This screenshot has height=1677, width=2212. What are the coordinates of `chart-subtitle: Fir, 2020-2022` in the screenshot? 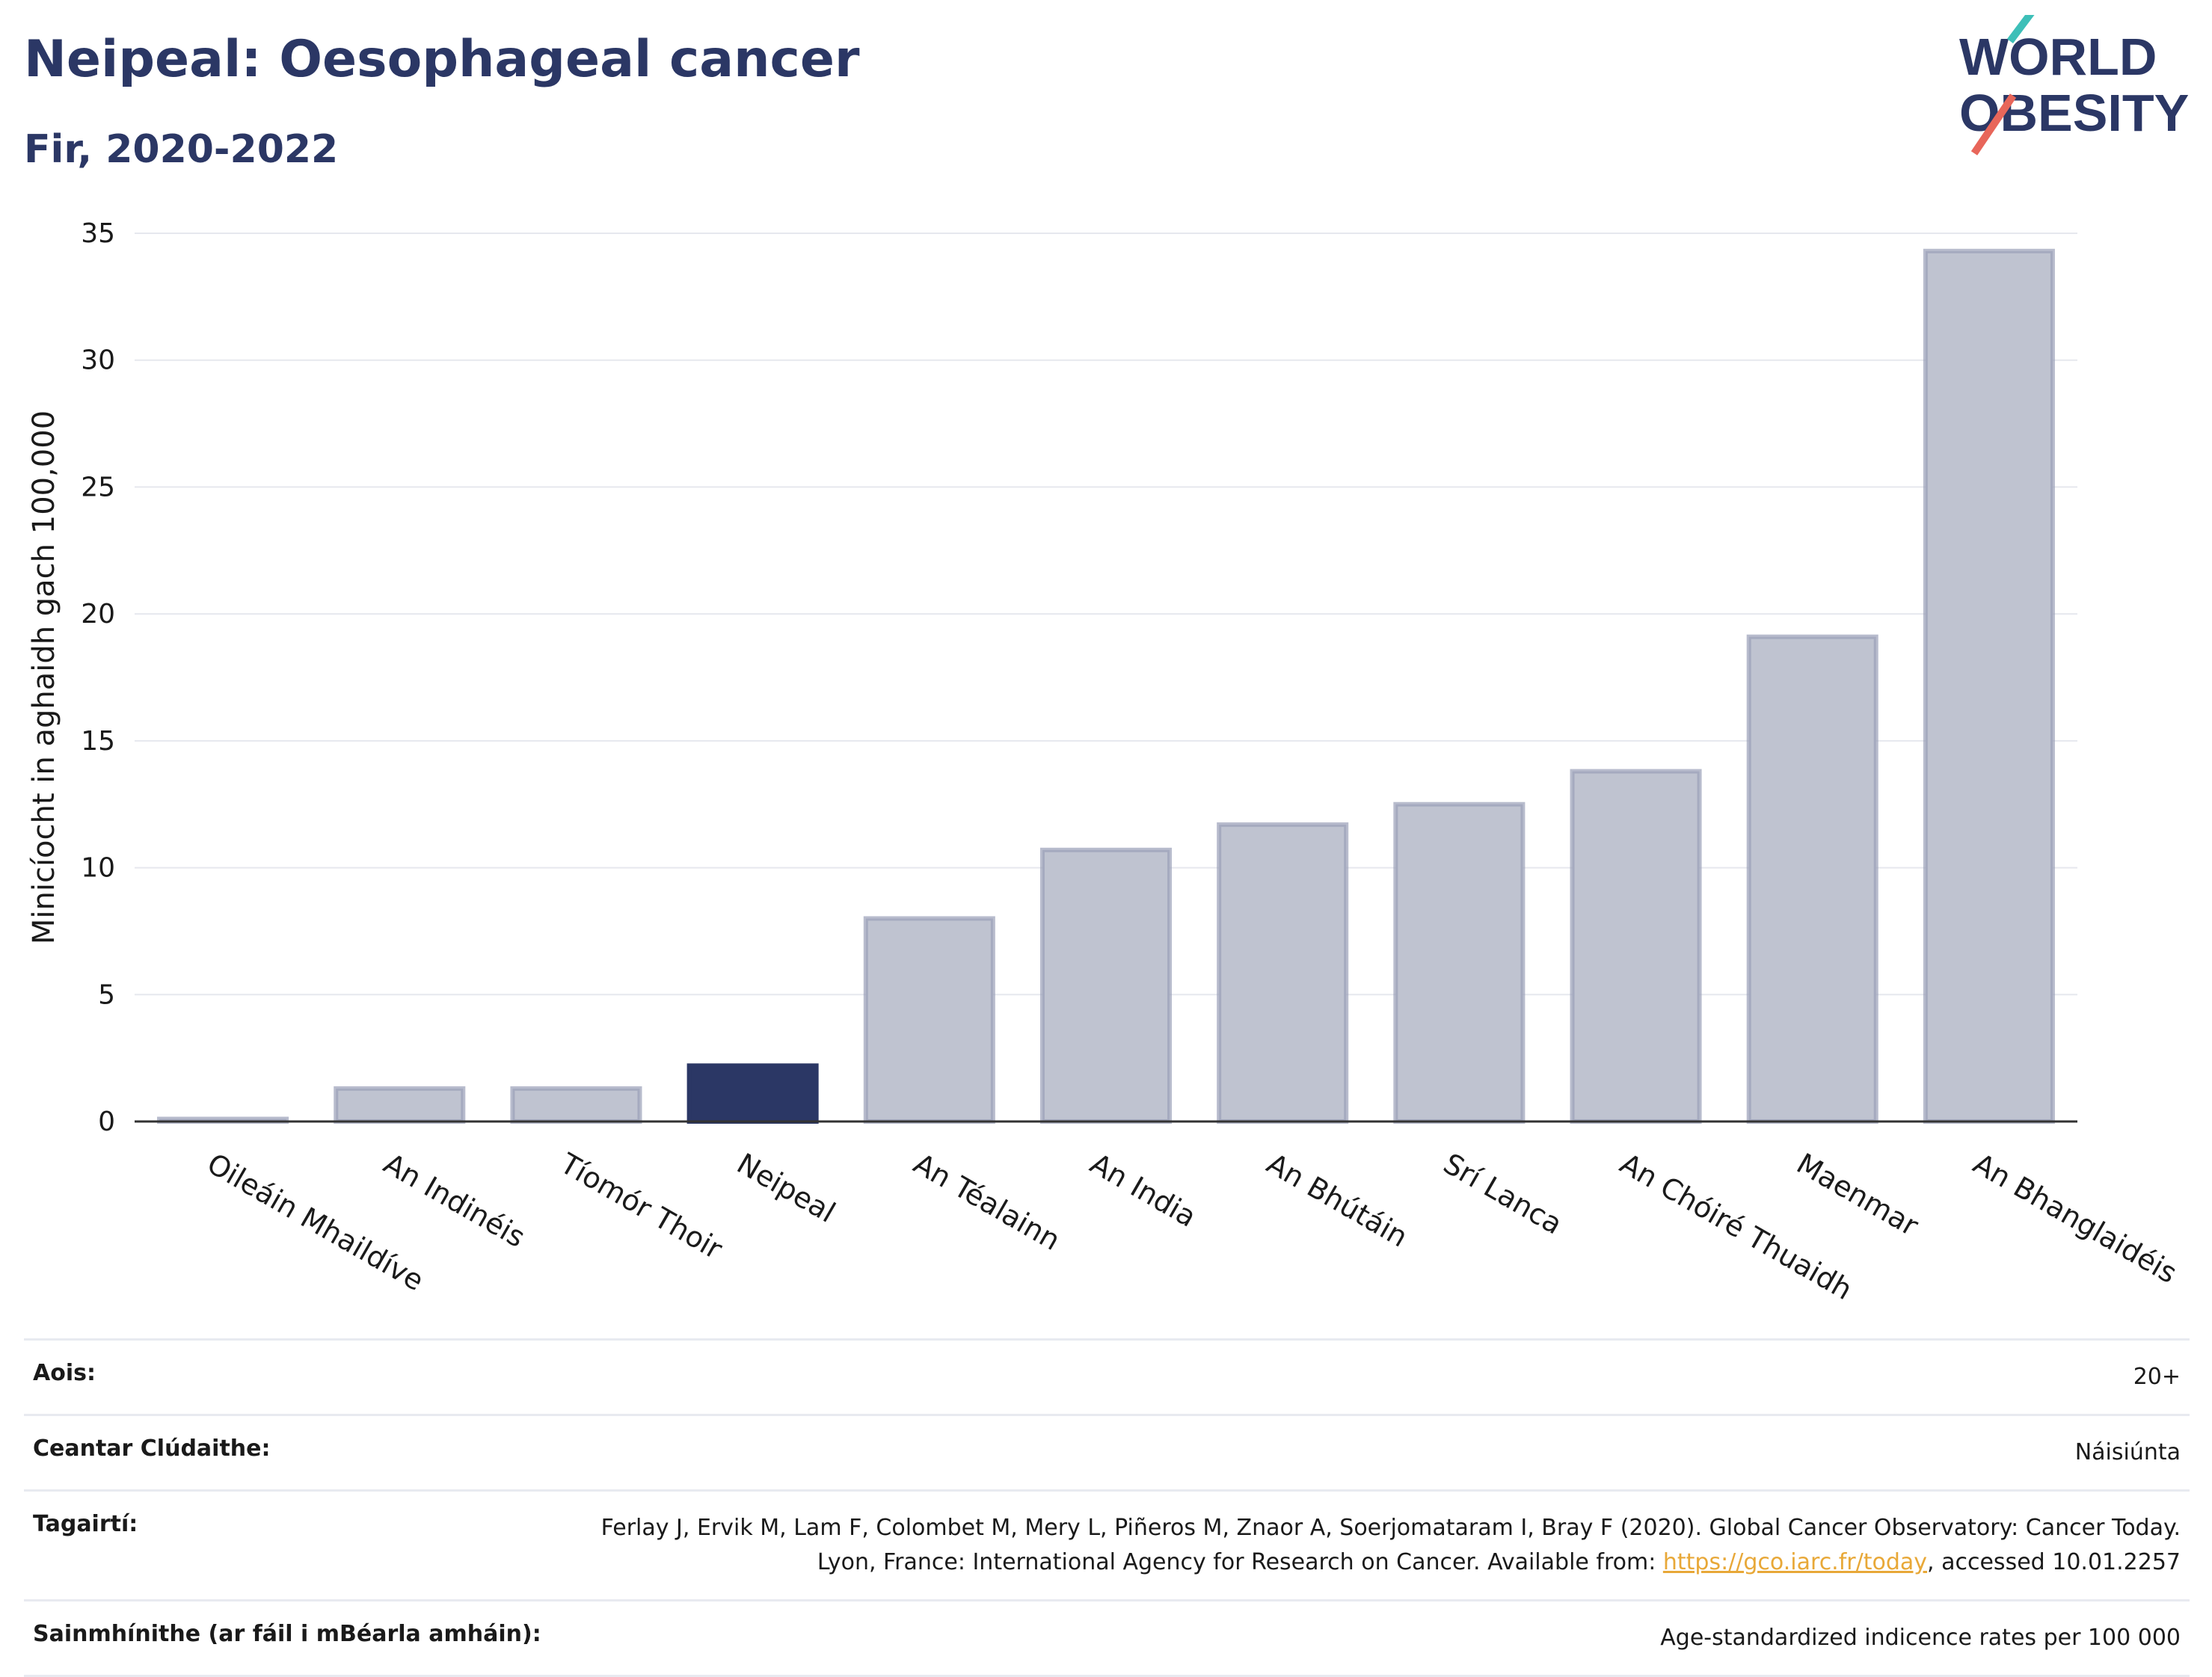 It's located at (181, 149).